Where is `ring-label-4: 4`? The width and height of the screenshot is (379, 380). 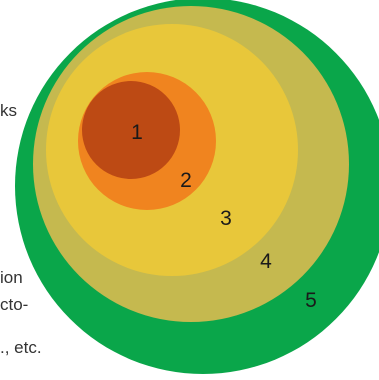 ring-label-4: 4 is located at coordinates (266, 261).